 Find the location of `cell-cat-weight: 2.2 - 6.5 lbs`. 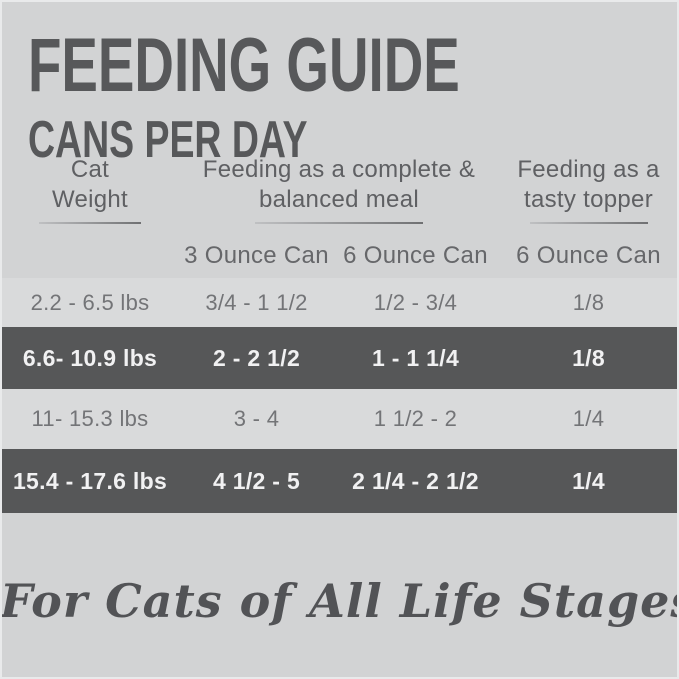

cell-cat-weight: 2.2 - 6.5 lbs is located at coordinates (90, 302).